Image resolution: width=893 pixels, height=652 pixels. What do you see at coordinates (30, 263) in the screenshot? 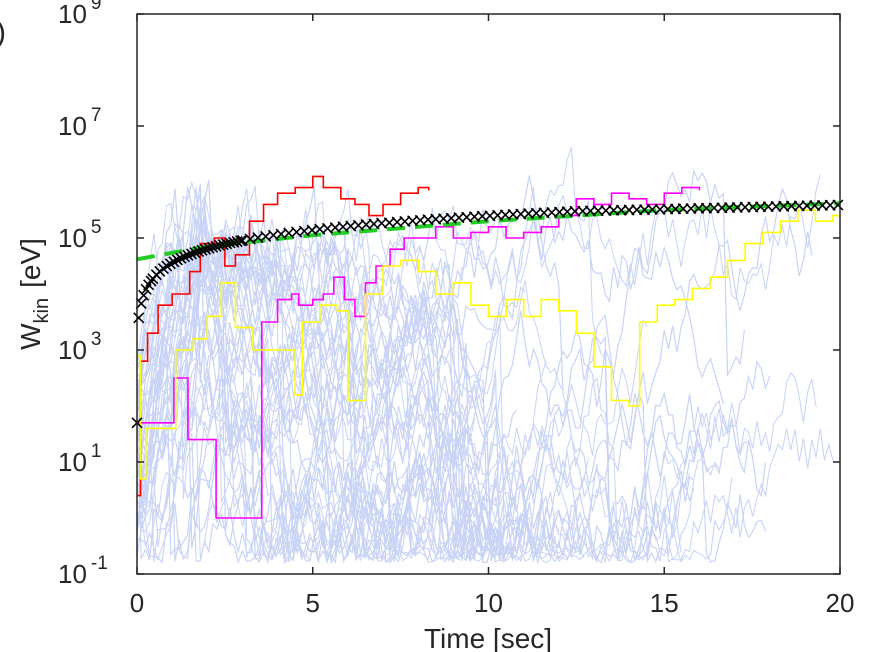
I see `y-axis-label-unit: [eV]` at bounding box center [30, 263].